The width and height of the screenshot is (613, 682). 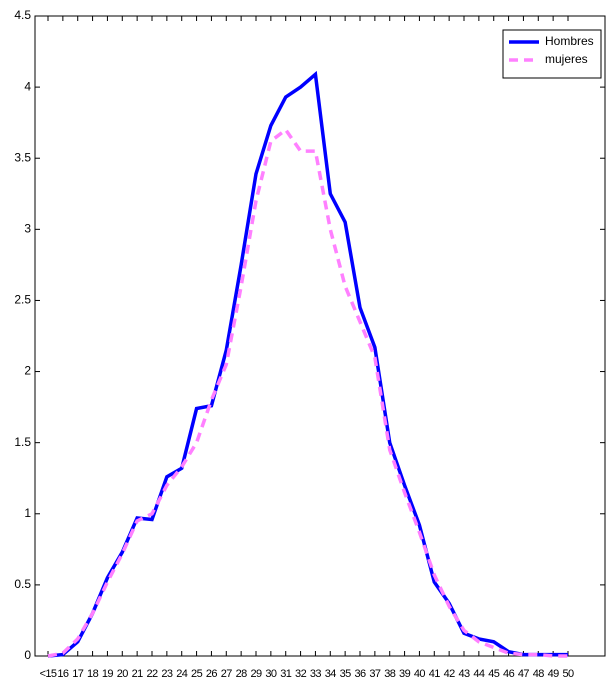 What do you see at coordinates (316, 674) in the screenshot?
I see `x-tick-label: 33` at bounding box center [316, 674].